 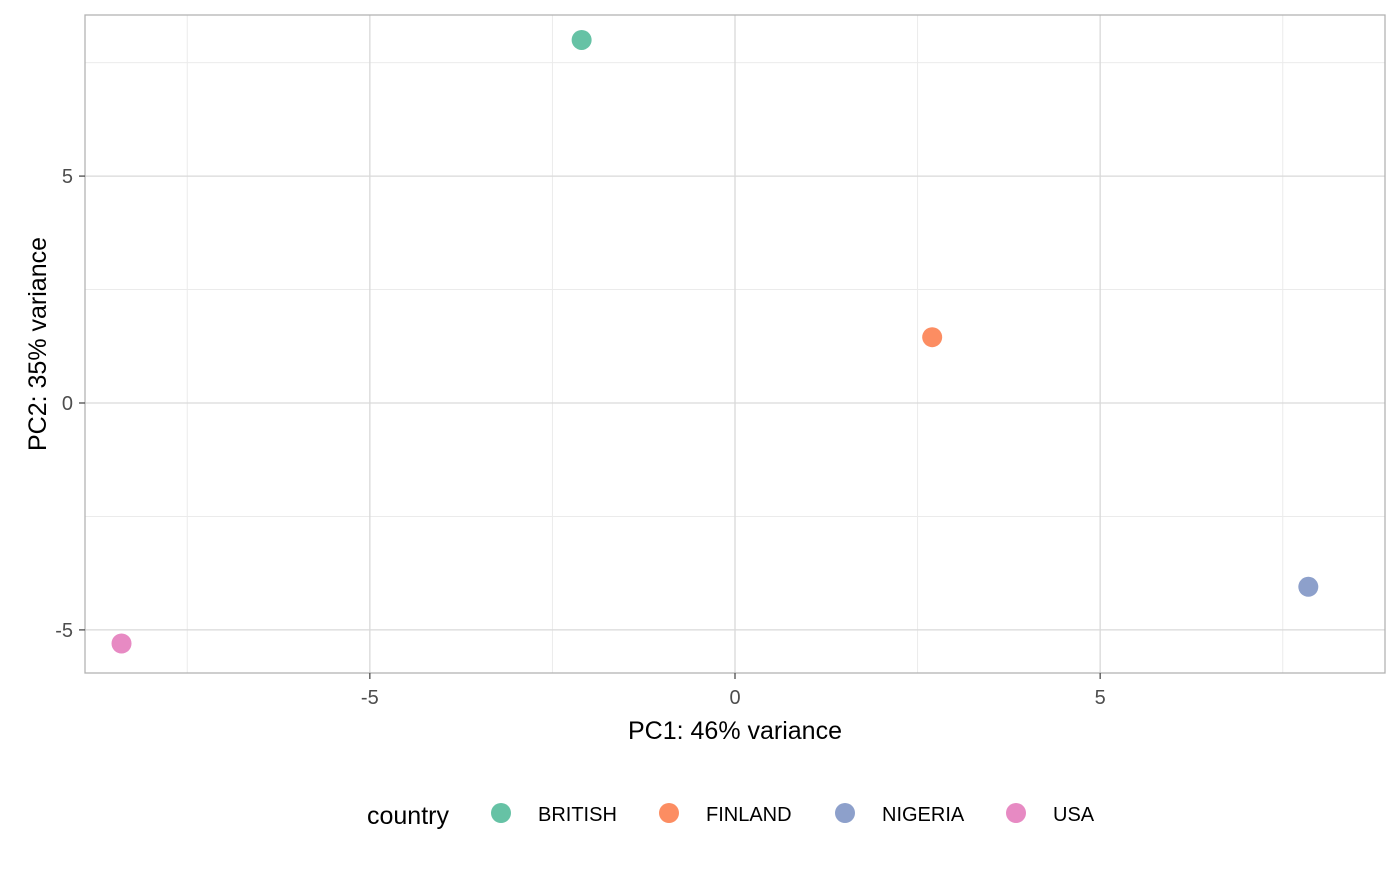 I want to click on legend-label: USA, so click(x=1074, y=815).